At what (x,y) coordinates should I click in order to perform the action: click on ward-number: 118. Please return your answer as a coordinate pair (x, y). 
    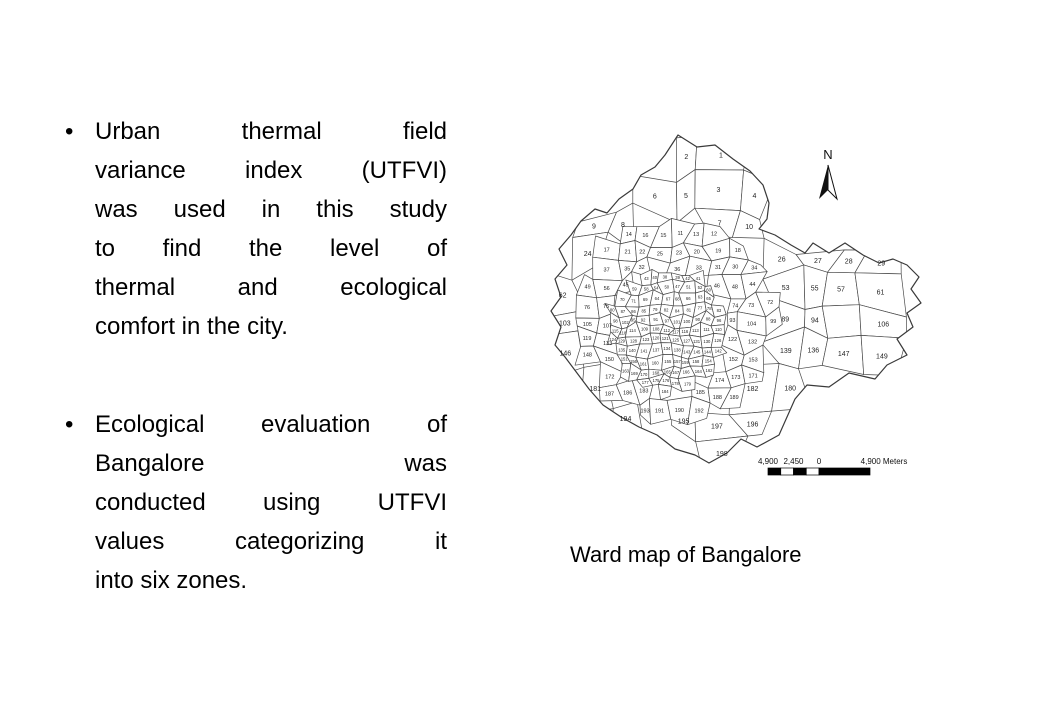
    Looking at the image, I should click on (623, 332).